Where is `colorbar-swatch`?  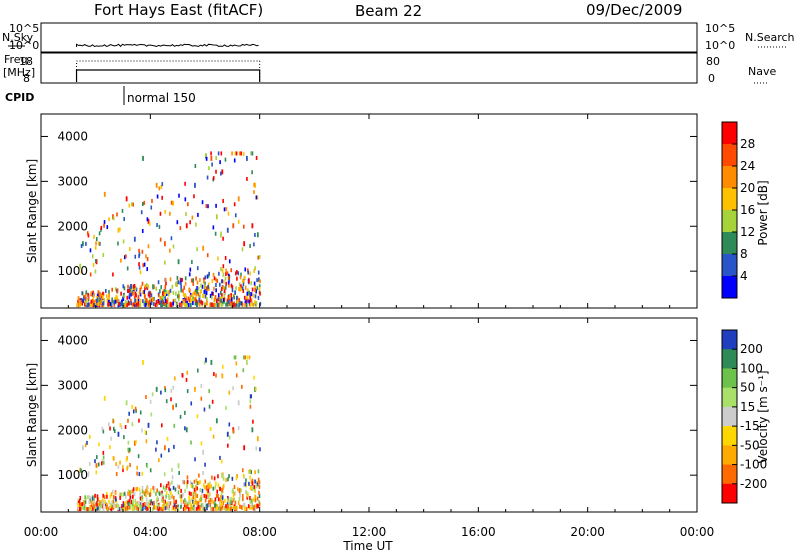 colorbar-swatch is located at coordinates (729, 378).